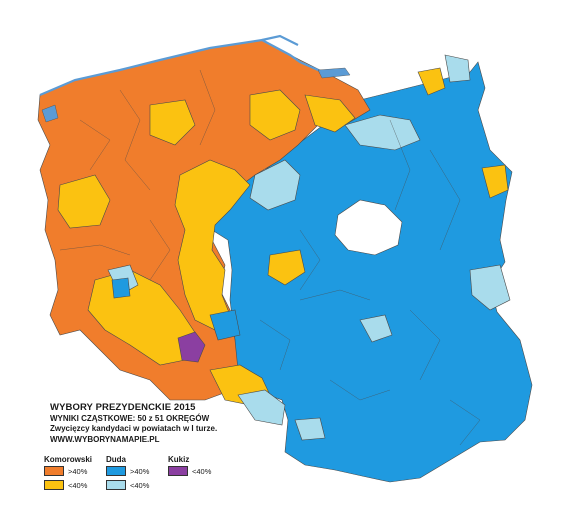 The height and width of the screenshot is (511, 588). Describe the element at coordinates (50, 113) in the screenshot. I see `szczecin-lagoon` at that location.